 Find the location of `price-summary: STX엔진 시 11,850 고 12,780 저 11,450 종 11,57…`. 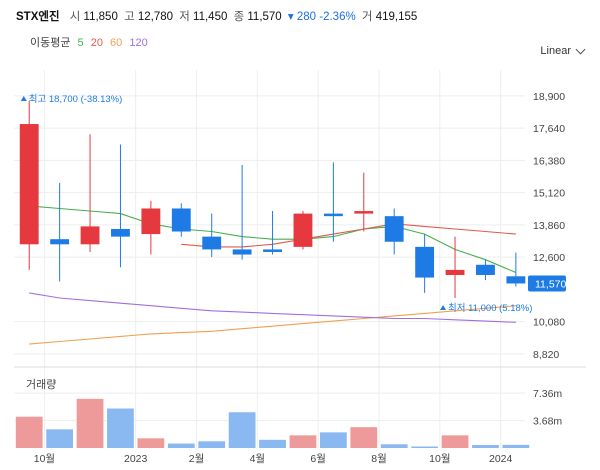

price-summary: STX엔진 시 11,850 고 12,780 저 11,450 종 11,57… is located at coordinates (216, 16).